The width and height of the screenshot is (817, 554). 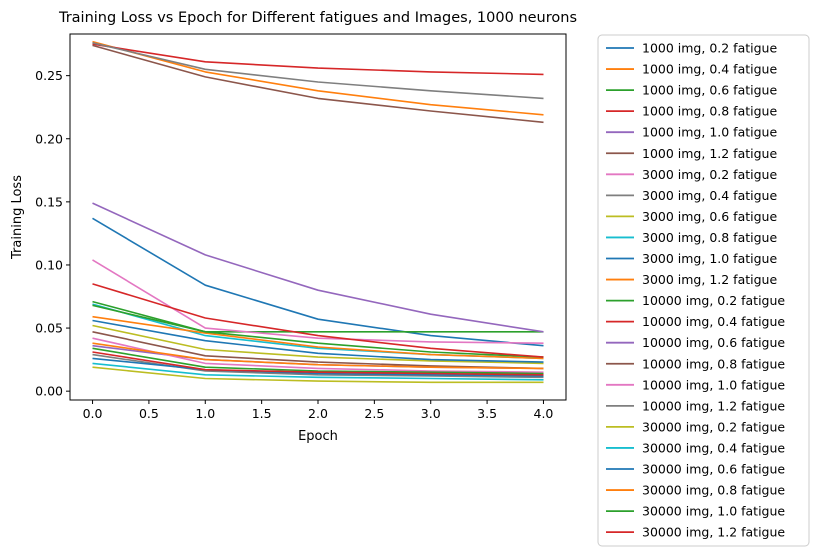 What do you see at coordinates (713, 447) in the screenshot?
I see `legend-label: 30000 img, 0.4 fatigue` at bounding box center [713, 447].